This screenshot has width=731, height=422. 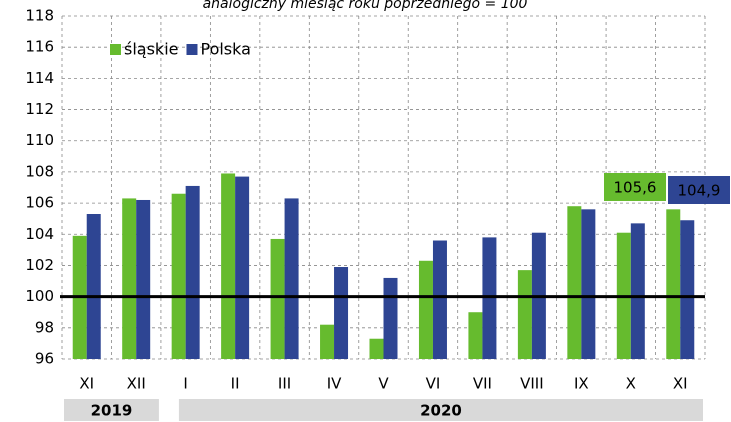 I want to click on y-tick-label: 96, so click(x=44, y=359).